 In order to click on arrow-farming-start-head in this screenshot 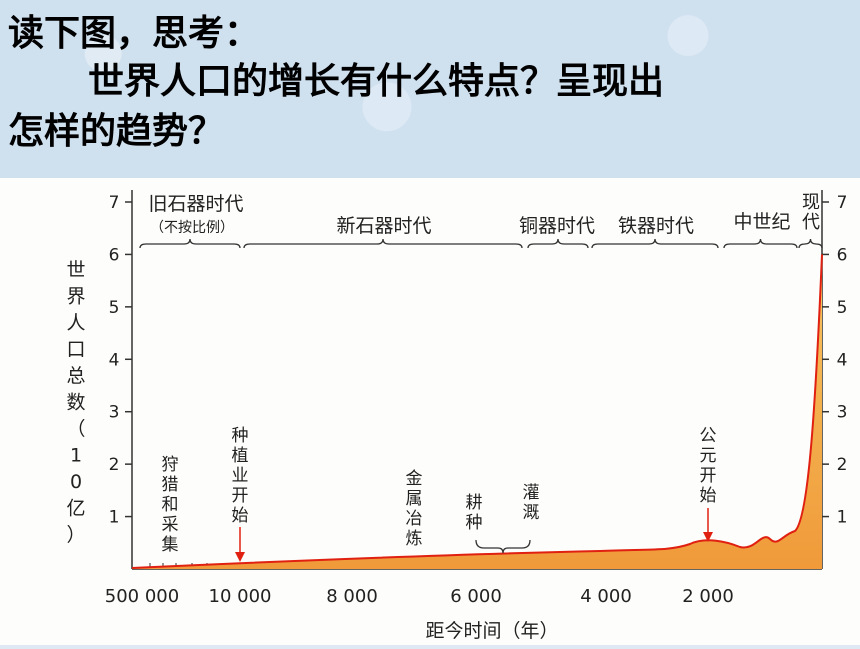, I will do `click(240, 557)`.